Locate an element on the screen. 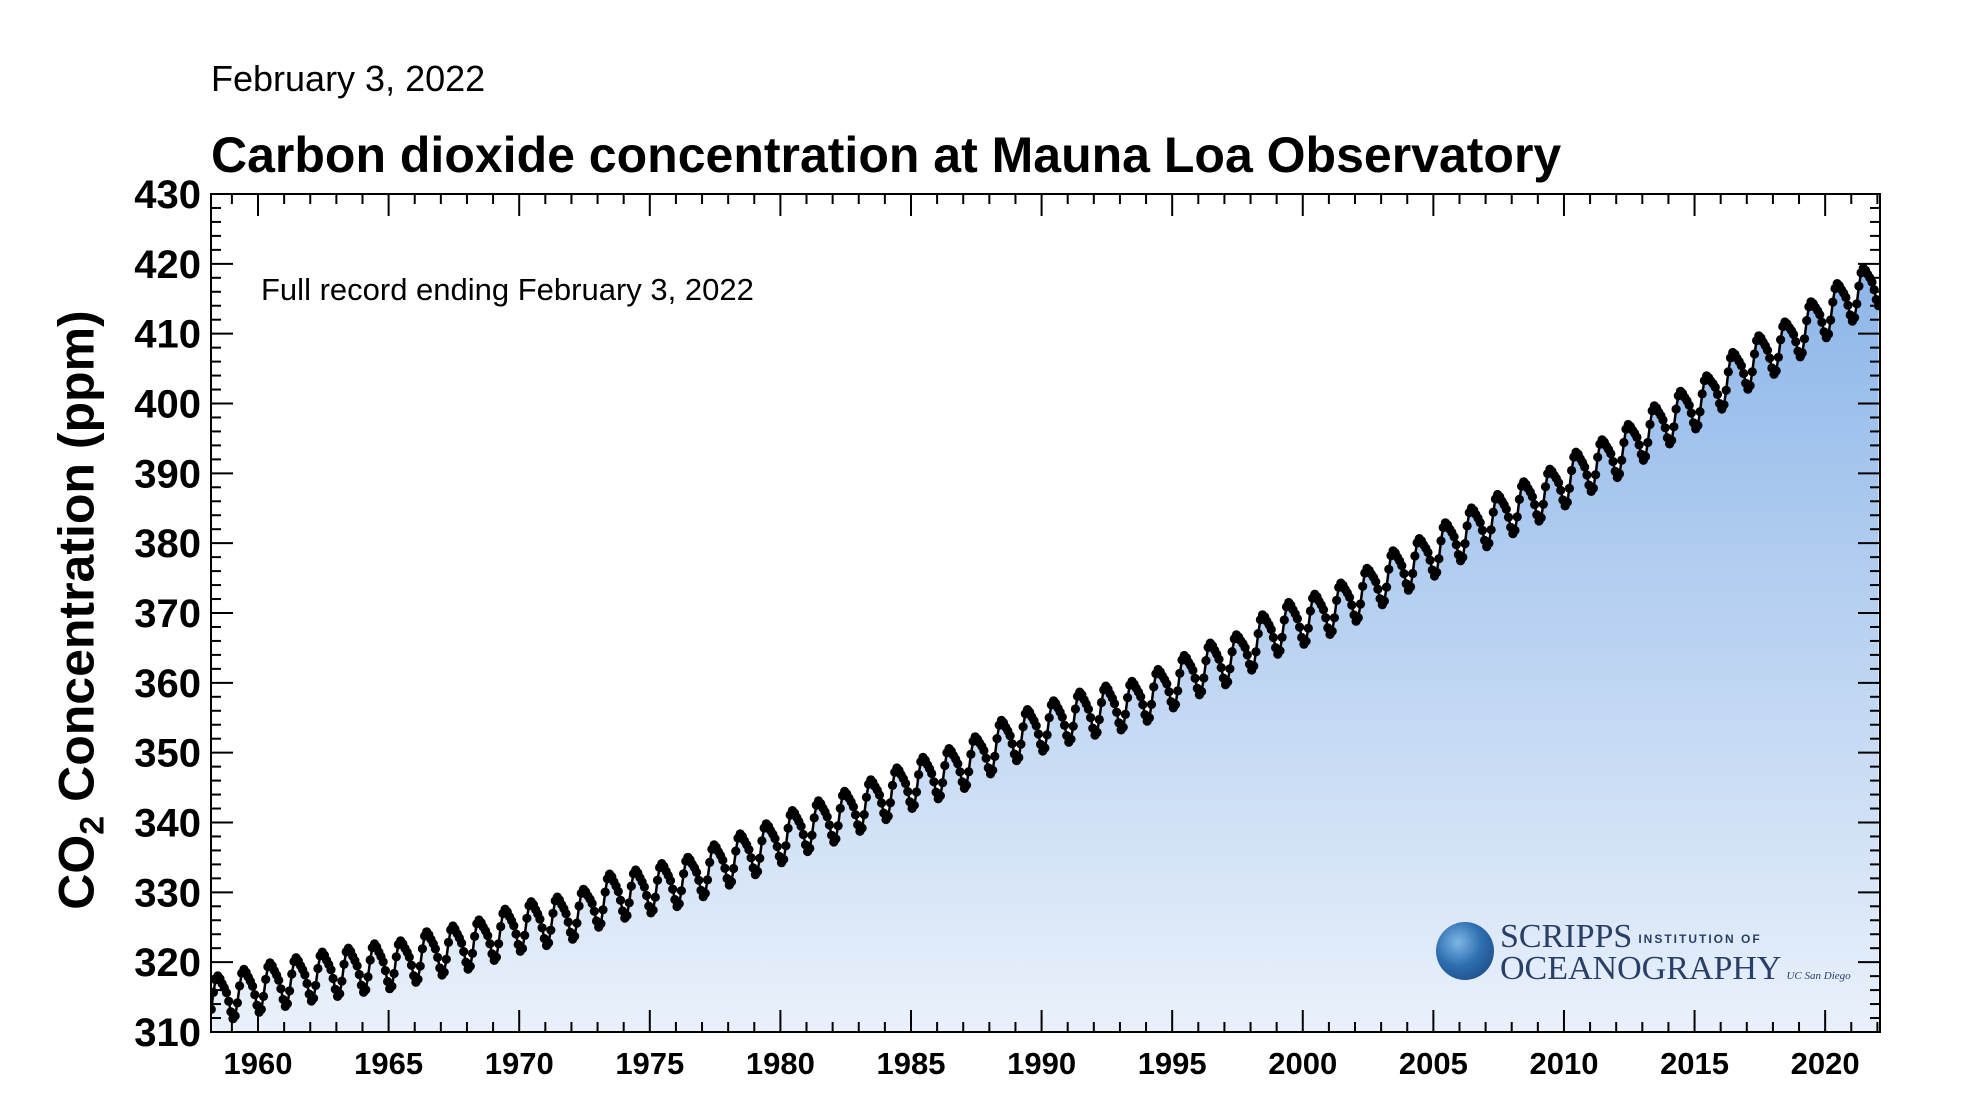  y-axis-title-subscript: 2 is located at coordinates (92, 825).